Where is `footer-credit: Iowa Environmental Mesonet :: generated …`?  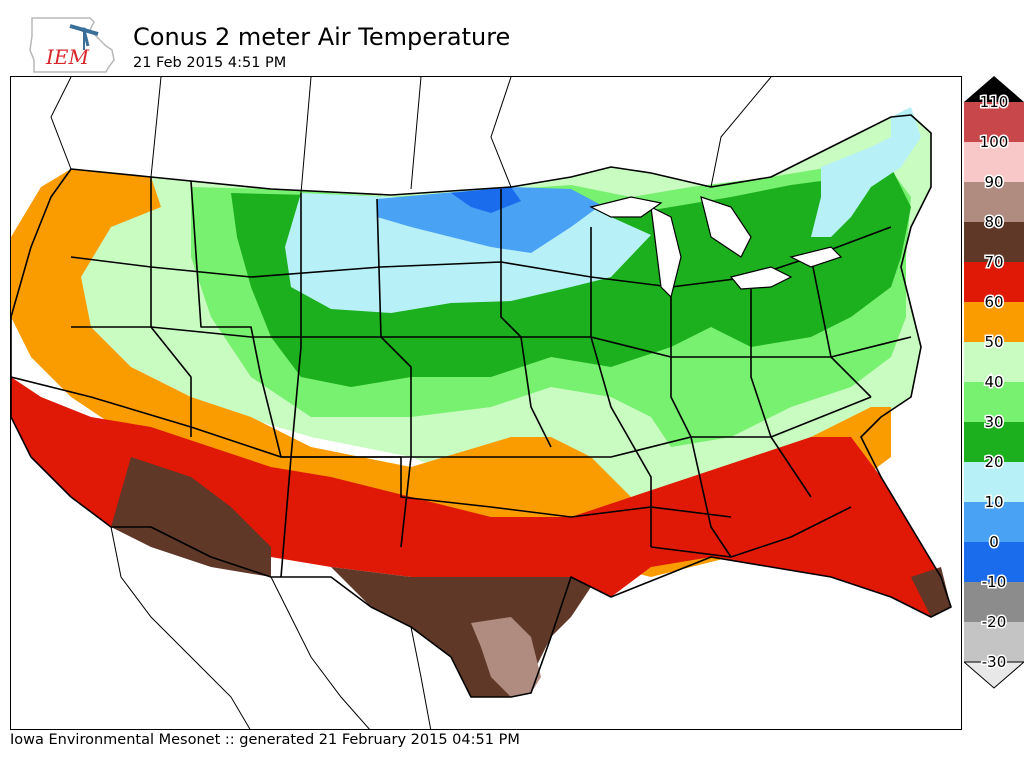 footer-credit: Iowa Environmental Mesonet :: generated … is located at coordinates (265, 740).